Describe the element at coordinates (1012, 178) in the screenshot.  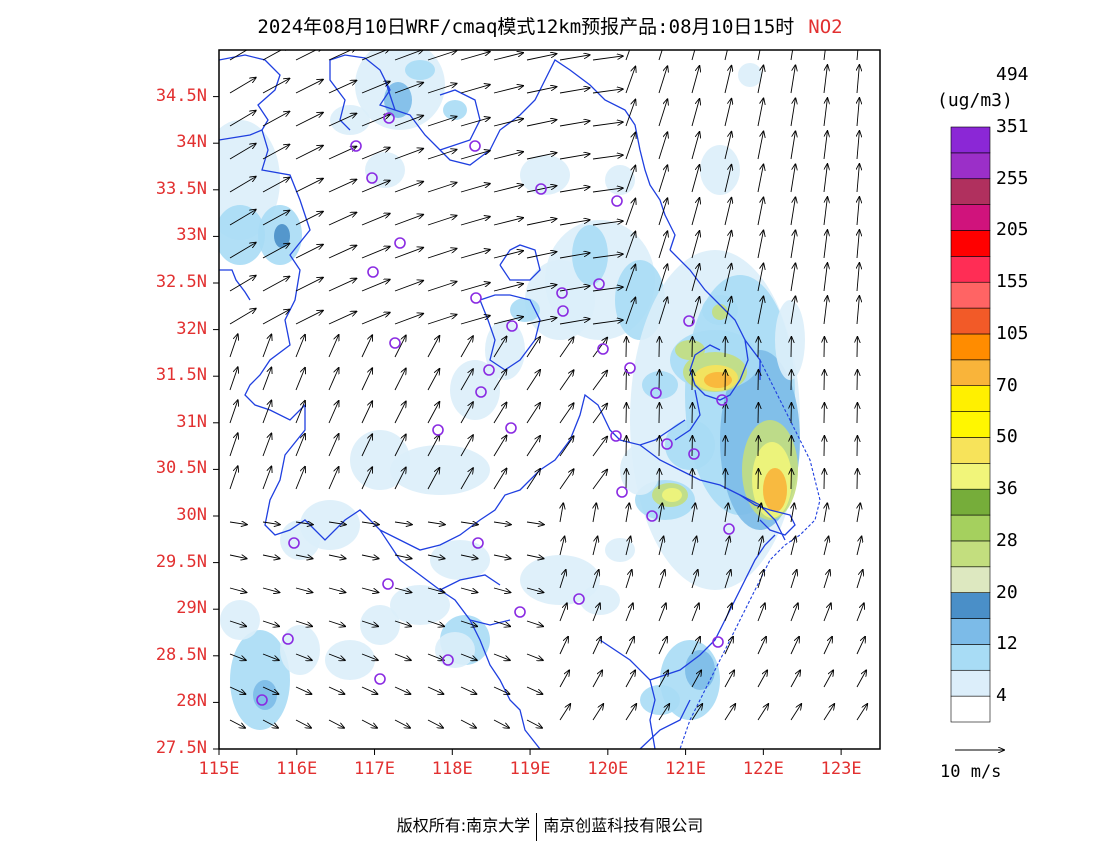
I see `legend-tick-label: 255` at that location.